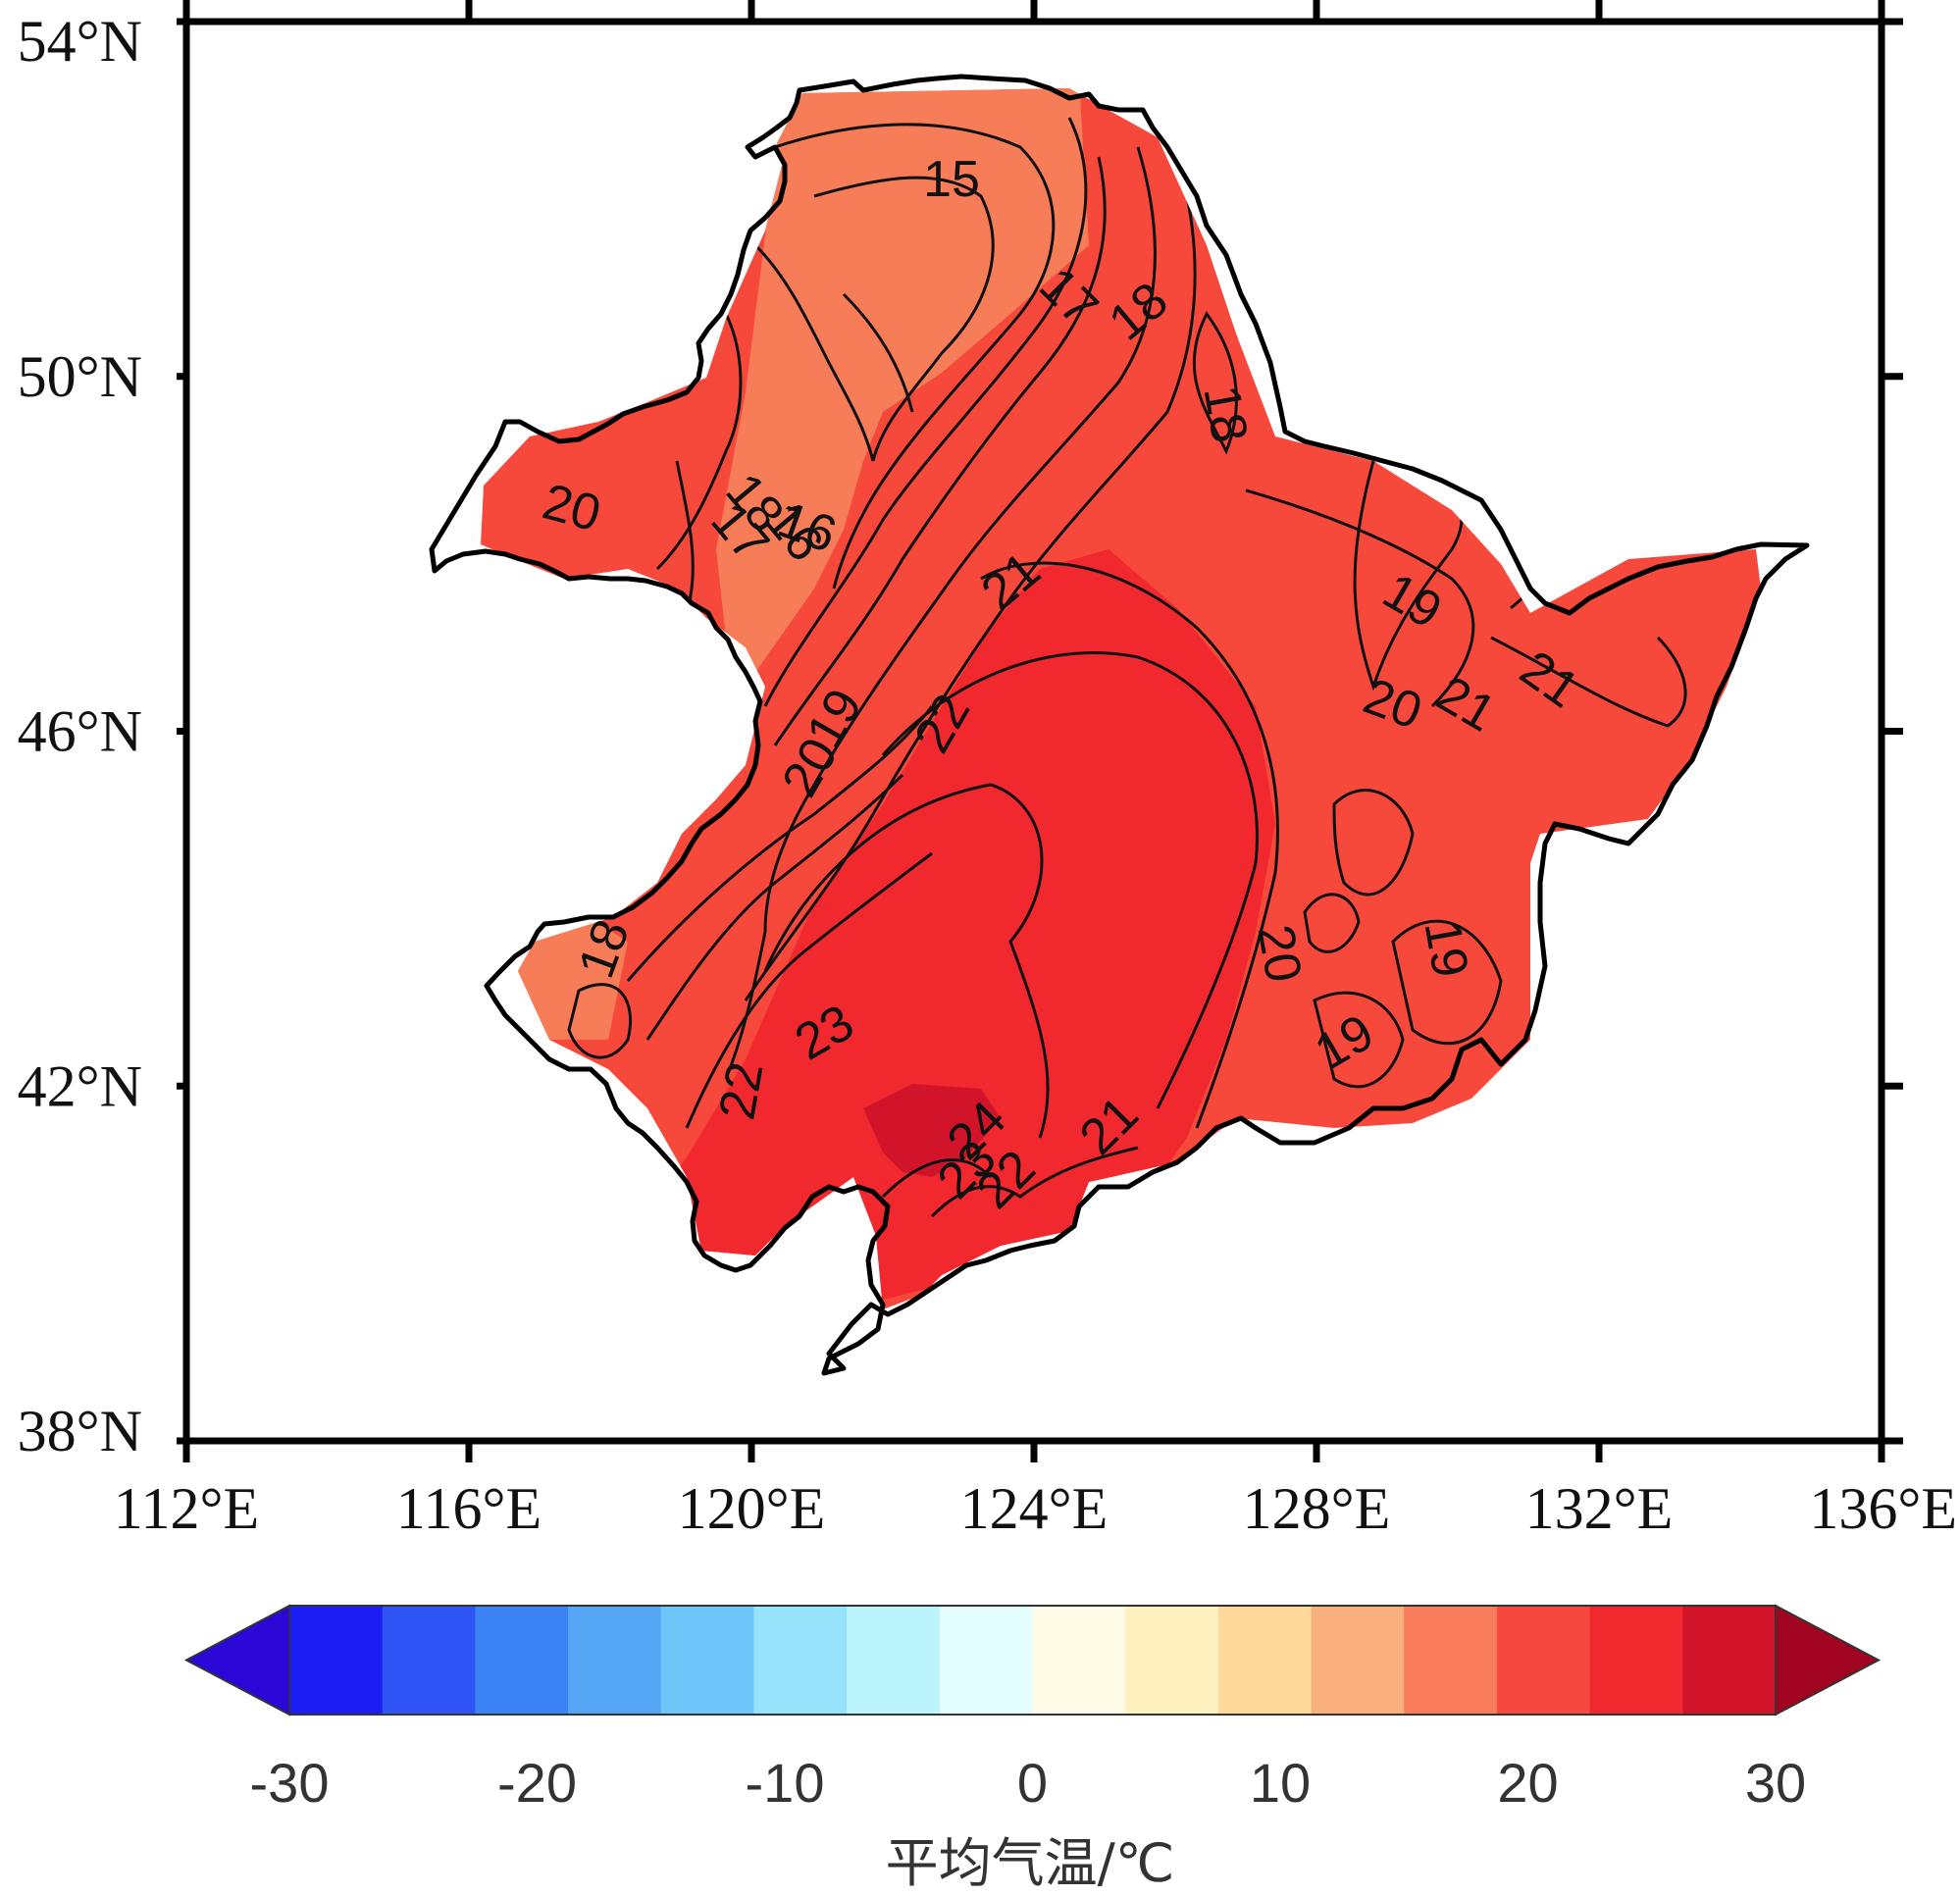 This screenshot has height=1896, width=1960. Describe the element at coordinates (1280, 1783) in the screenshot. I see `colorbar-tick-label: 10` at that location.